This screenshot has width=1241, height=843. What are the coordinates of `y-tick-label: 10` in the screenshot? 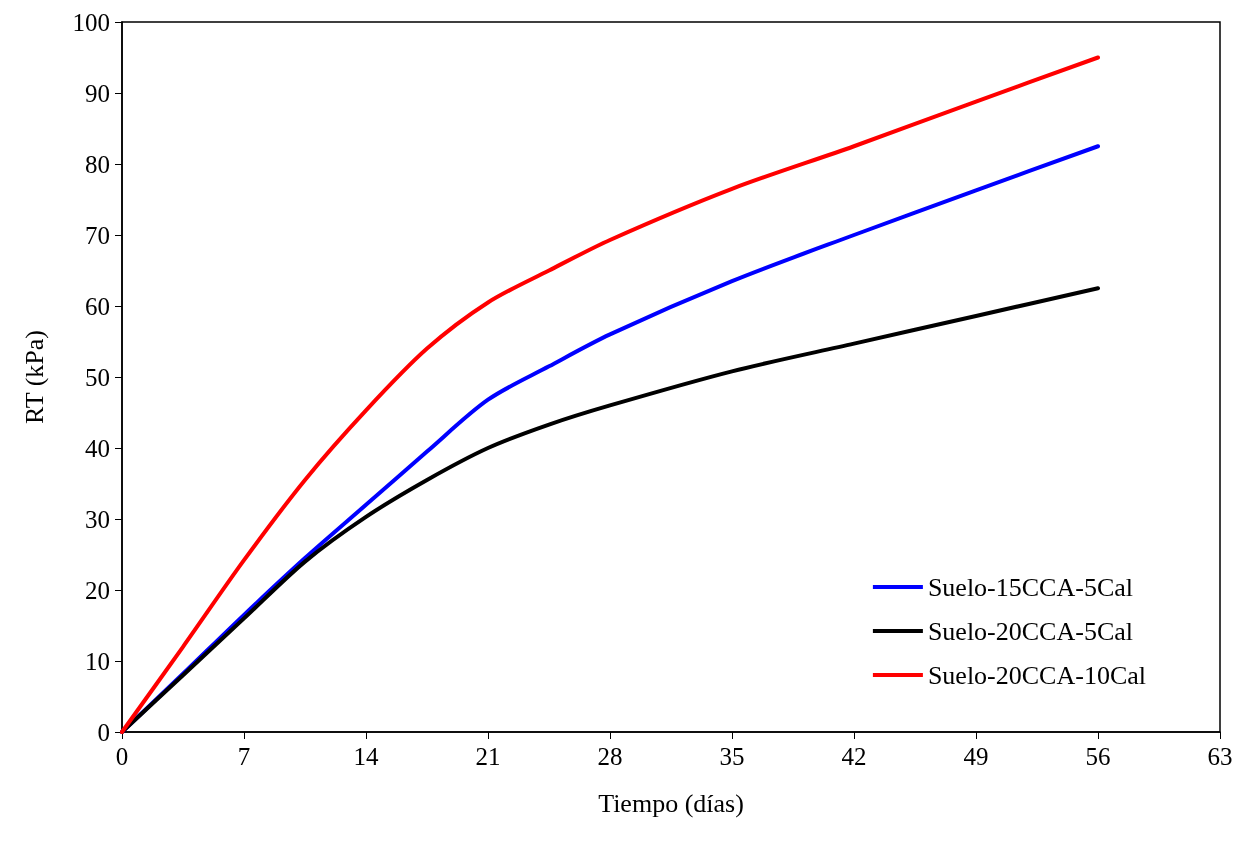 It's located at (97, 661).